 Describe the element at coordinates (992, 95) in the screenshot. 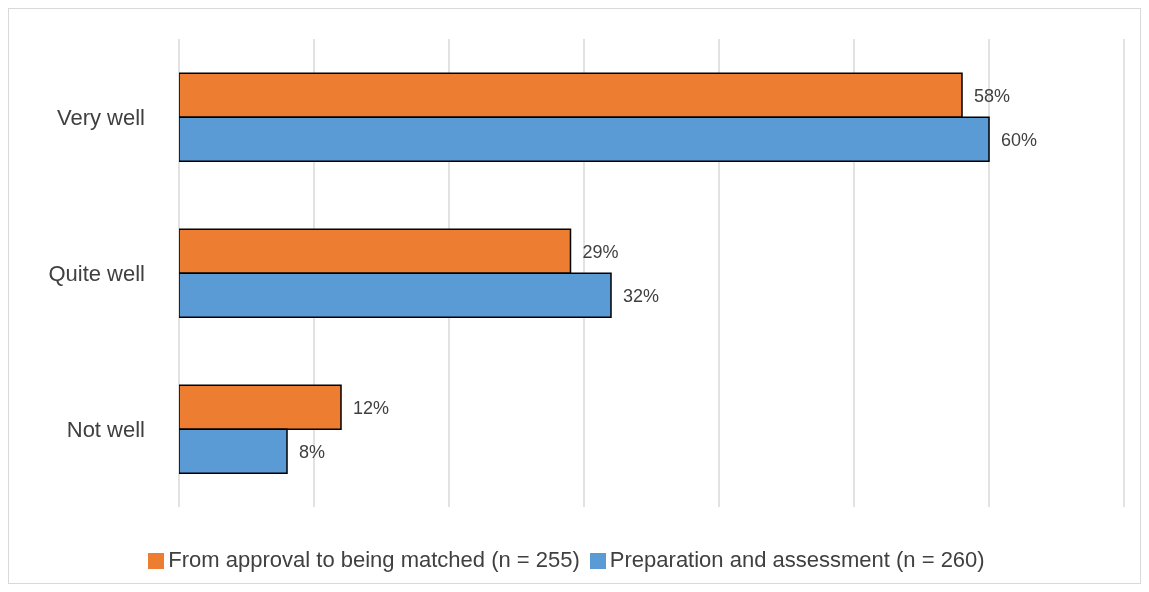

I see `data-label: 58%` at that location.